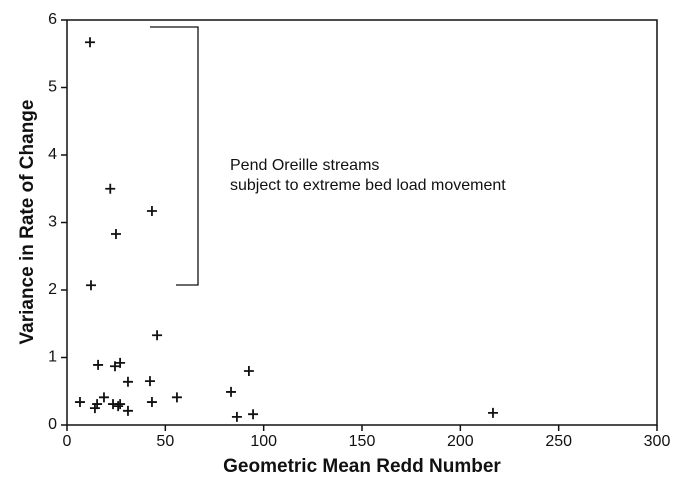  I want to click on x-tick-label: 50, so click(165, 441).